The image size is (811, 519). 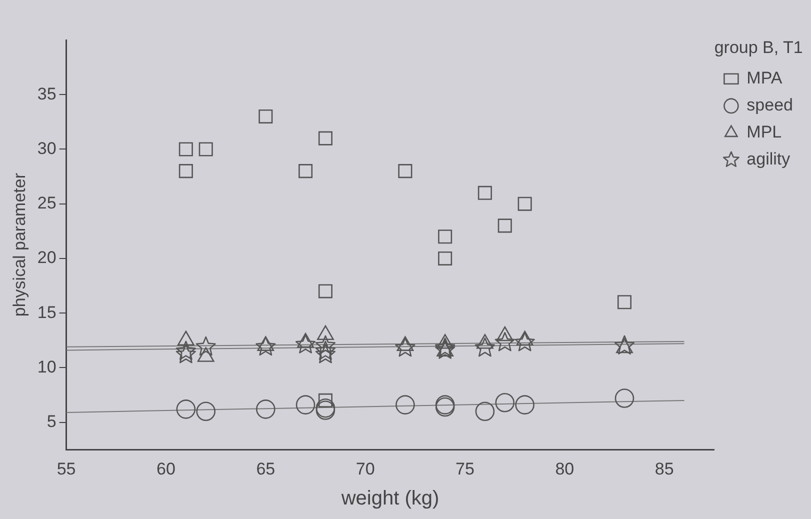 I want to click on x-tick-label: 75, so click(x=465, y=468).